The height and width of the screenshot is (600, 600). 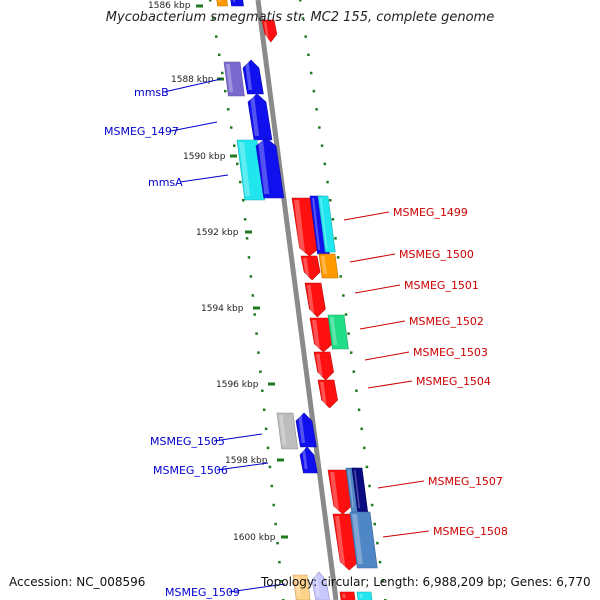 I want to click on gene-label-right: MSMEG_1504, so click(x=453, y=381).